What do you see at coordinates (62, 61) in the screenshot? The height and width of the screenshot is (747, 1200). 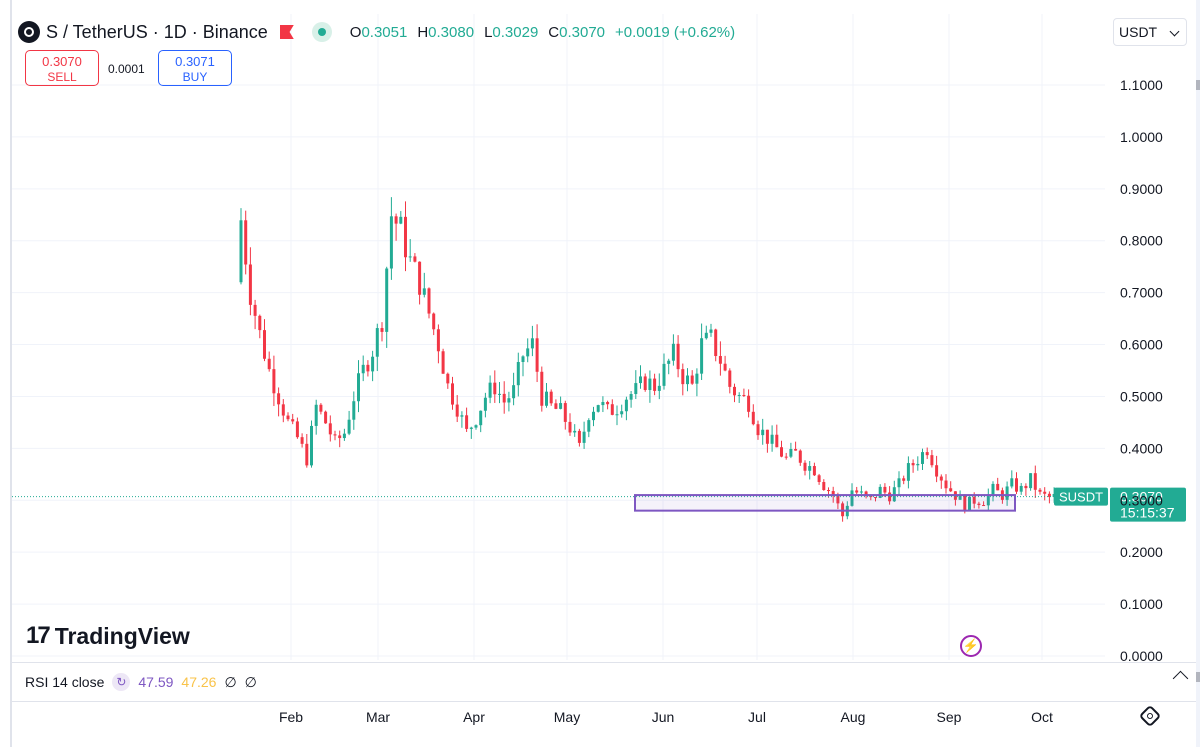 I see `sell-price: 0.3070` at bounding box center [62, 61].